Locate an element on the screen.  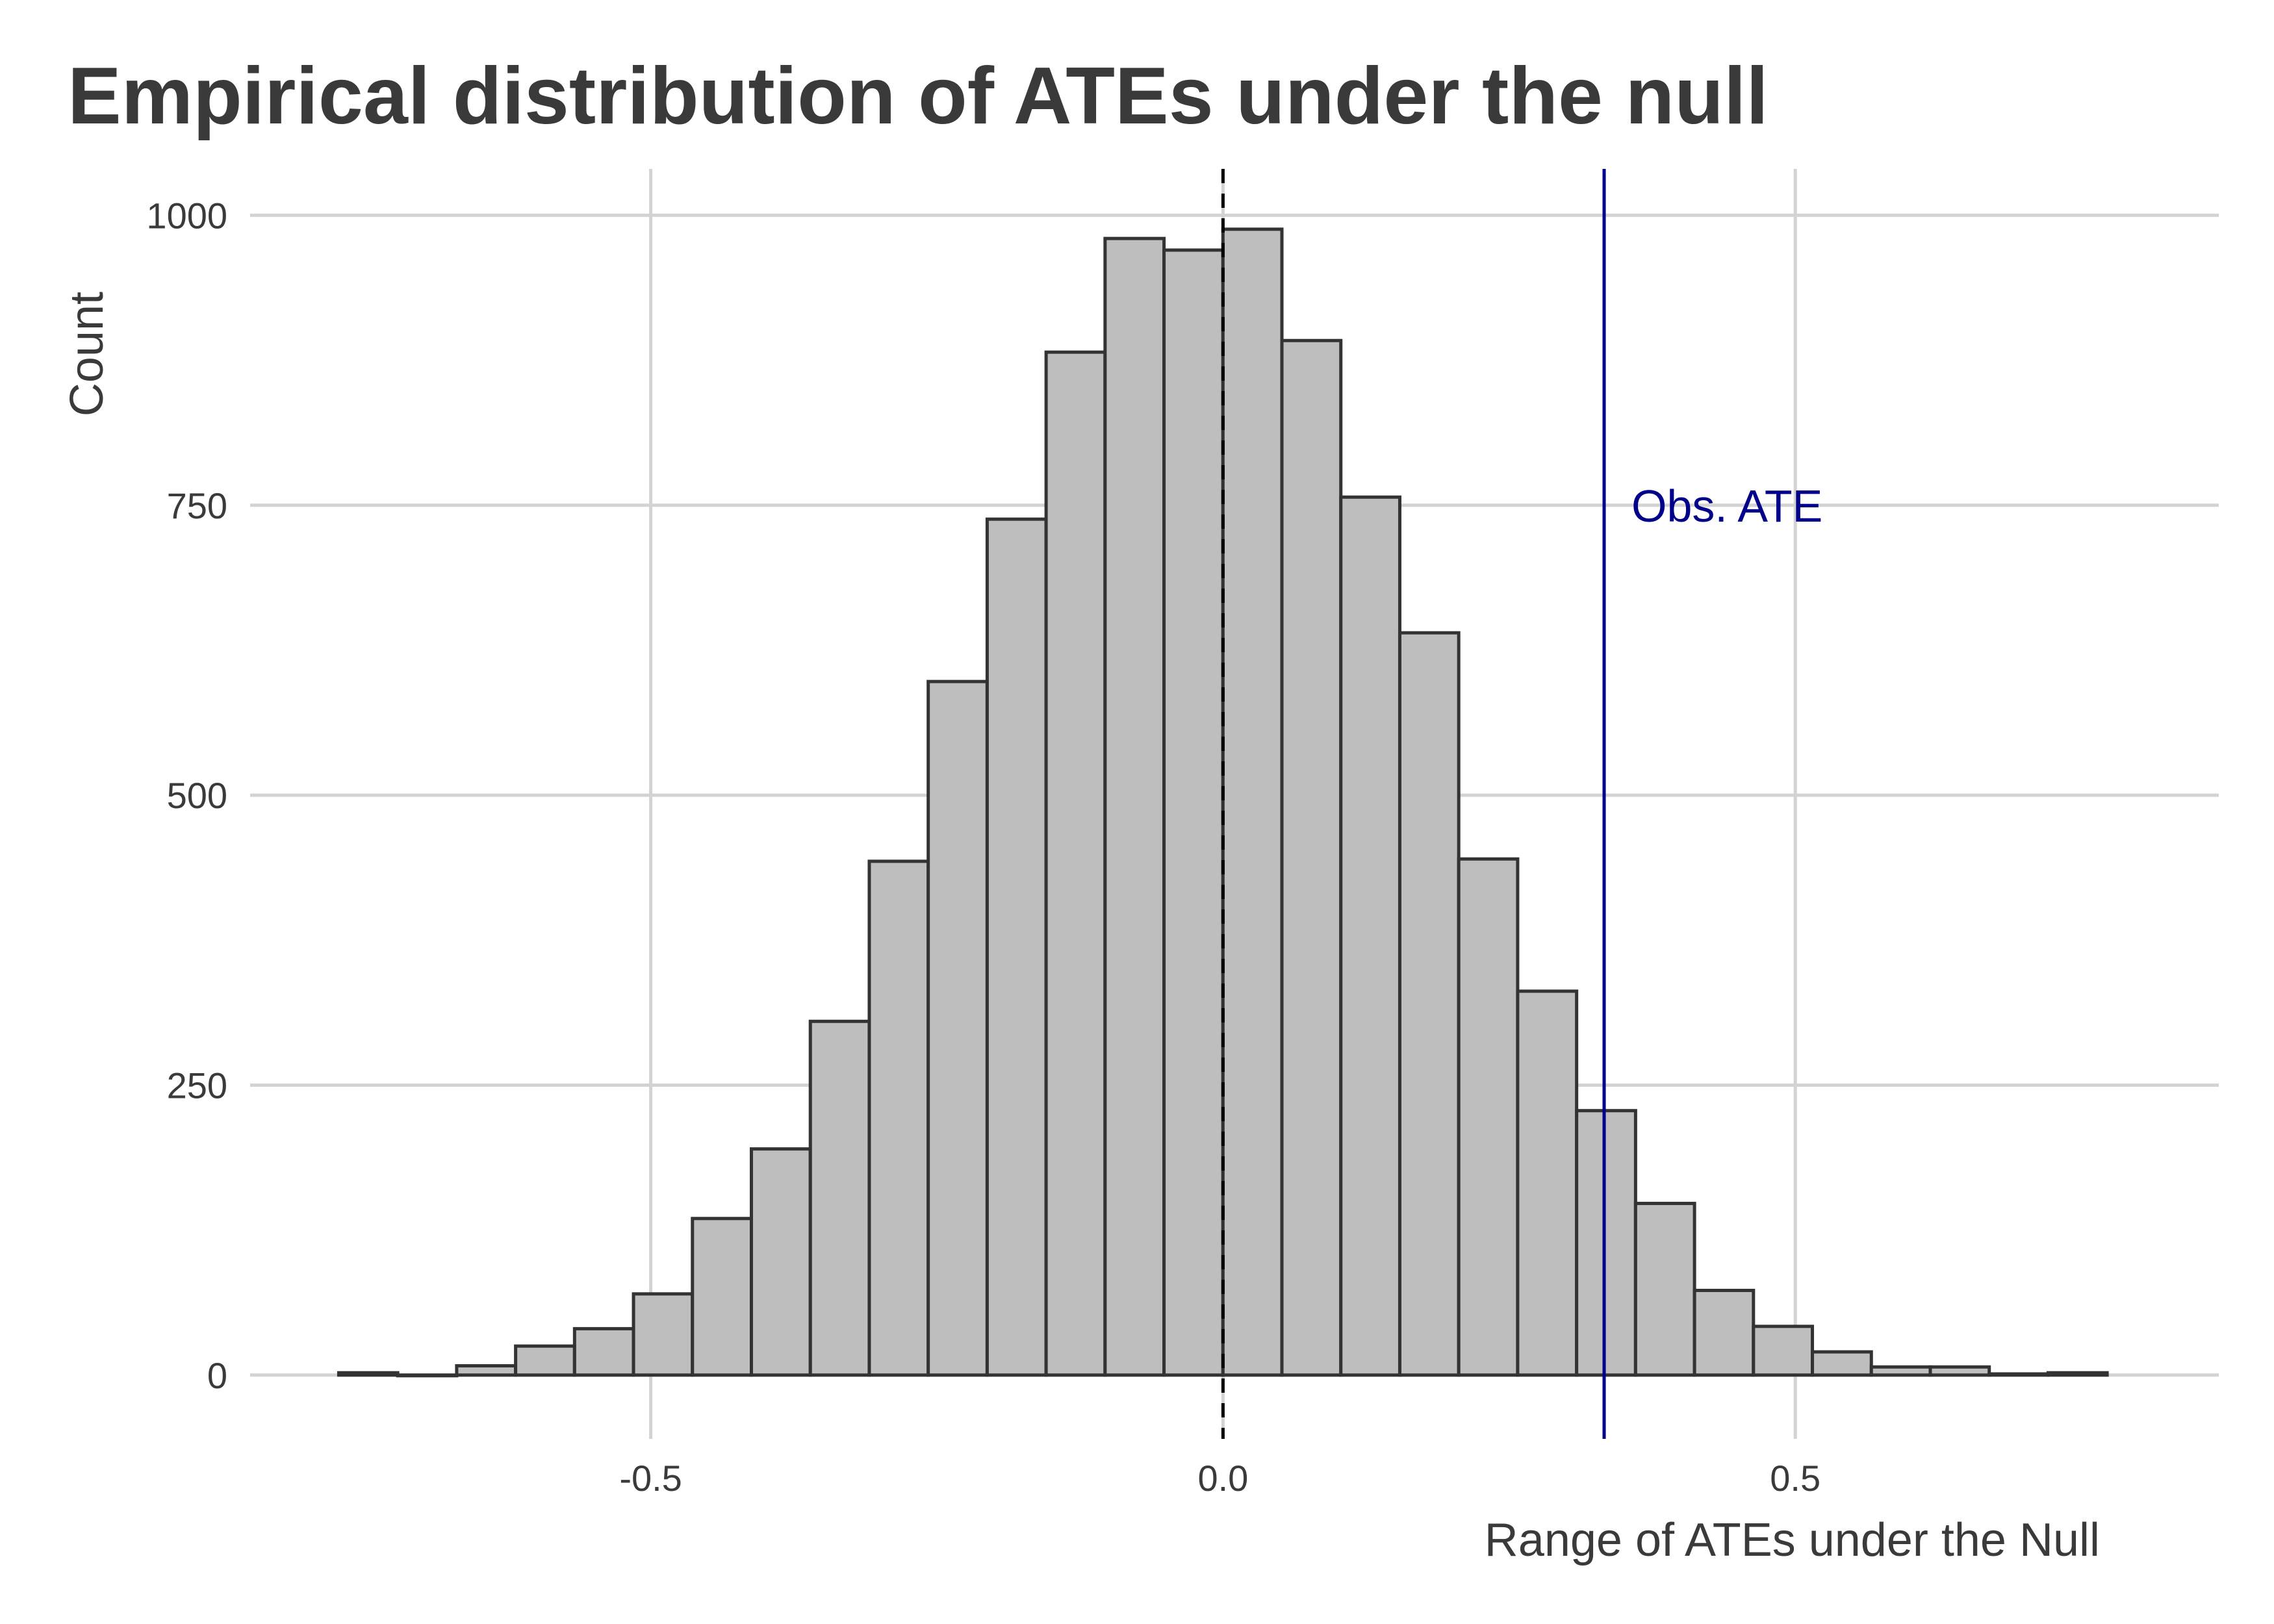
y-axis-label: Count is located at coordinates (87, 354).